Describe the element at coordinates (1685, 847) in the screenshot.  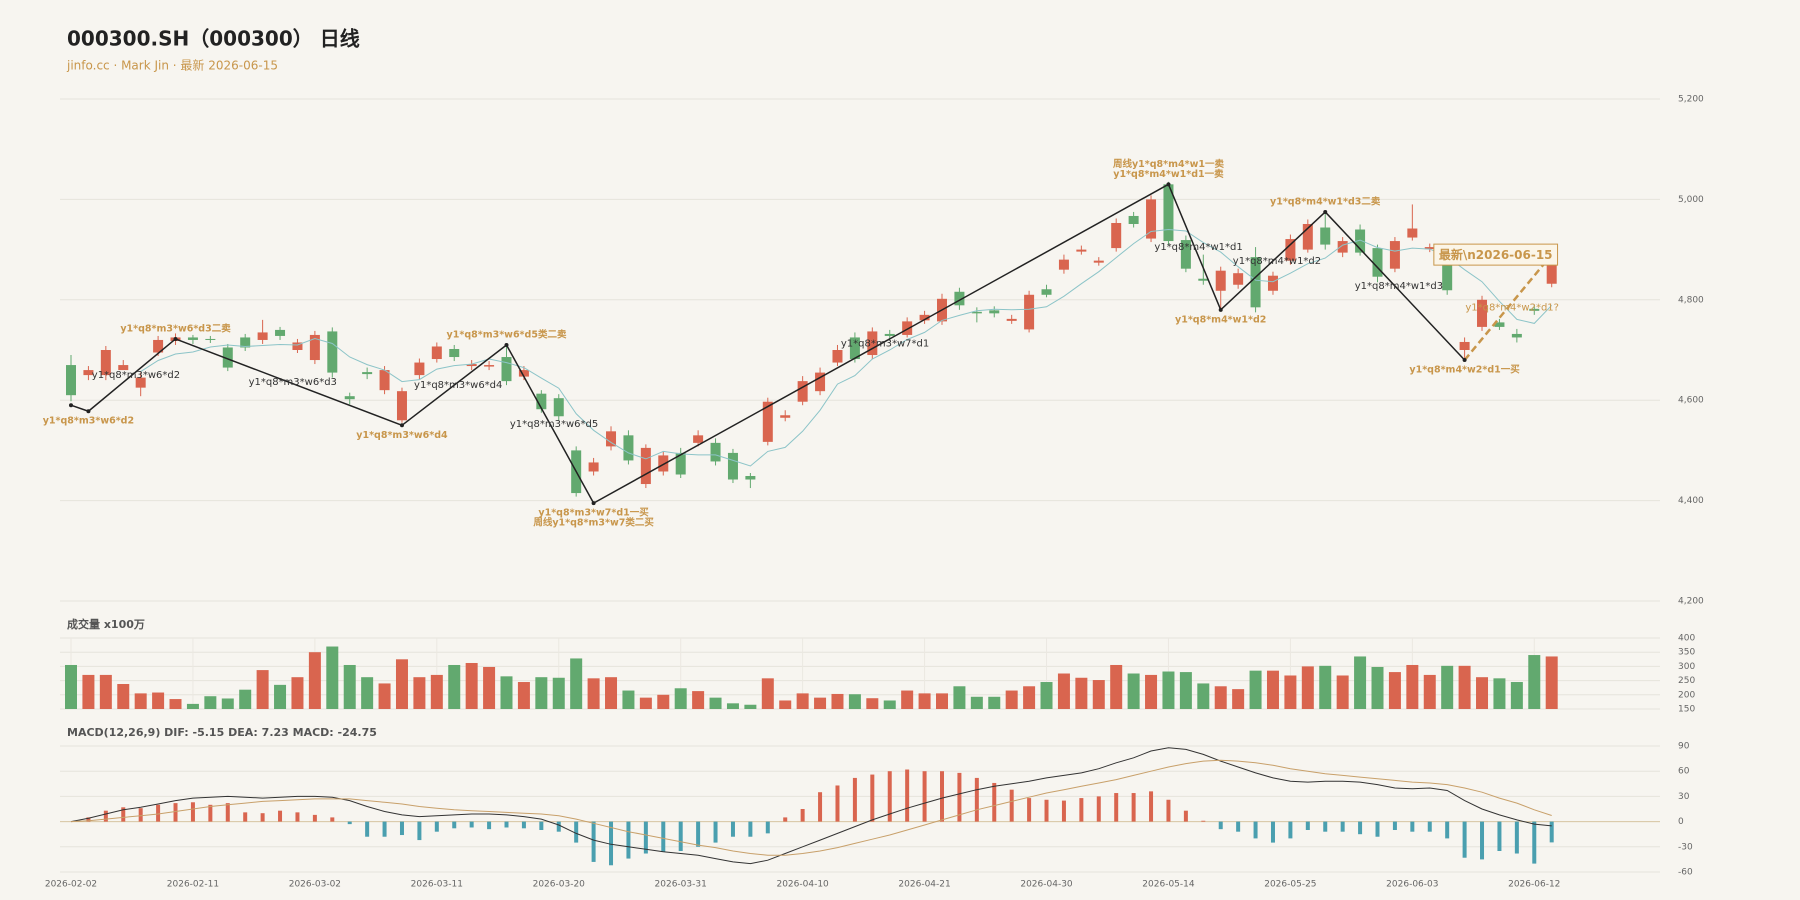
I see `y-tick-label: -30` at that location.